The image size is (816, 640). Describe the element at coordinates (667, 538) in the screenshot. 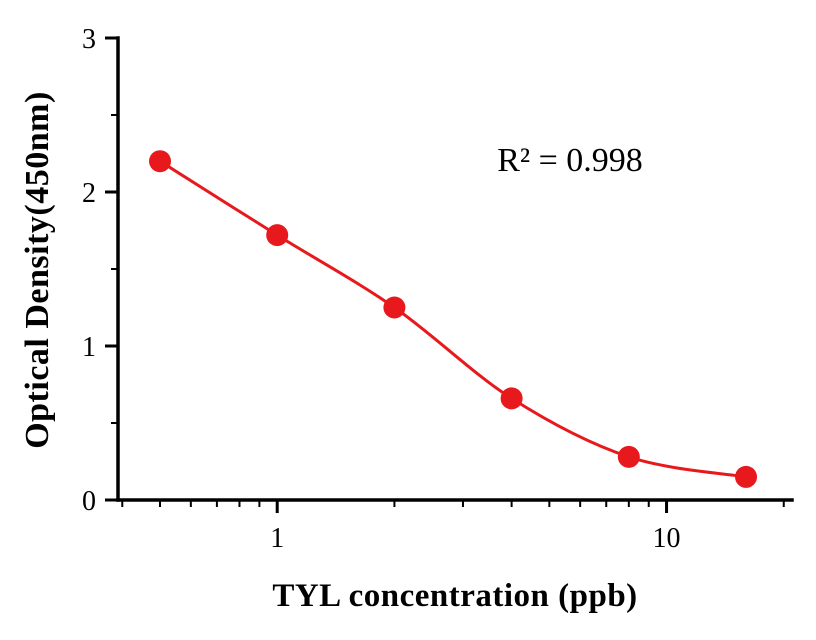

I see `x-tick-label: 10` at that location.